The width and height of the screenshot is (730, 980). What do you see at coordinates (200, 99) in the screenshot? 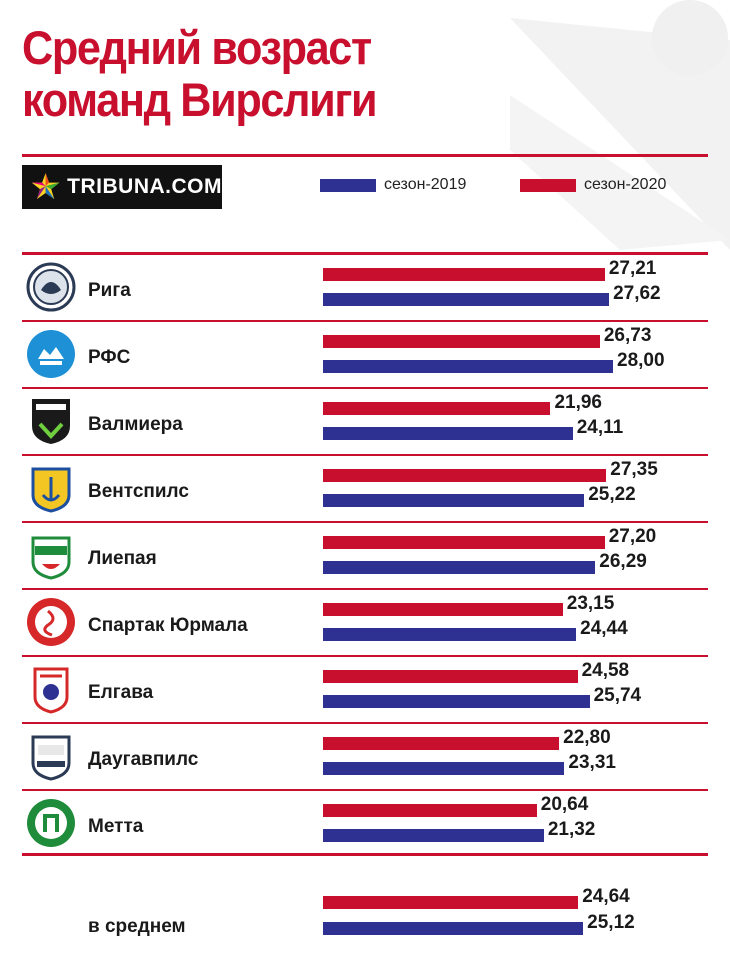
I see `title-line-2: команд Вирслиги` at bounding box center [200, 99].